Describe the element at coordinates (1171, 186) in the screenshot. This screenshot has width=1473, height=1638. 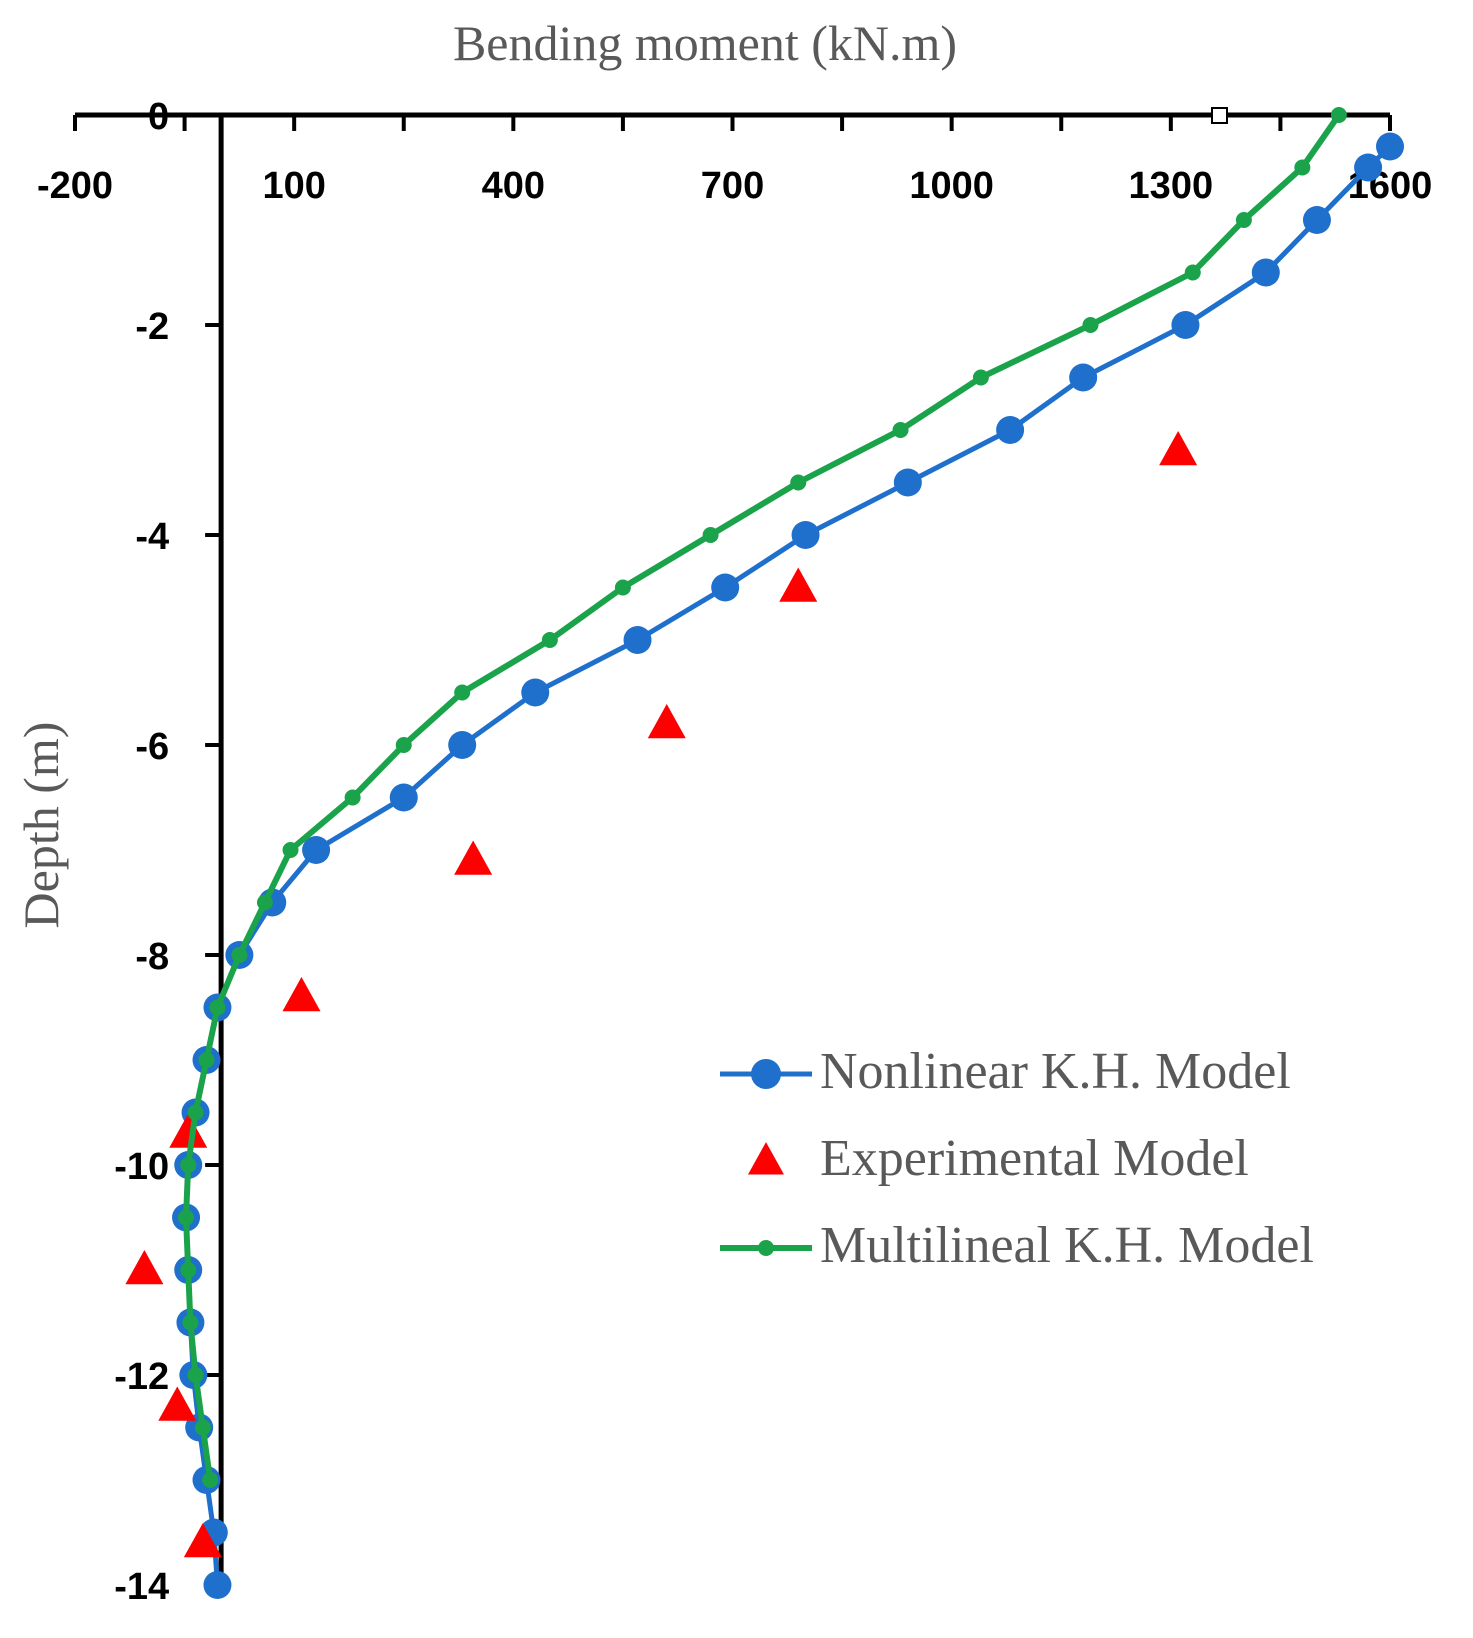
I see `x-tick-label: 1300` at that location.